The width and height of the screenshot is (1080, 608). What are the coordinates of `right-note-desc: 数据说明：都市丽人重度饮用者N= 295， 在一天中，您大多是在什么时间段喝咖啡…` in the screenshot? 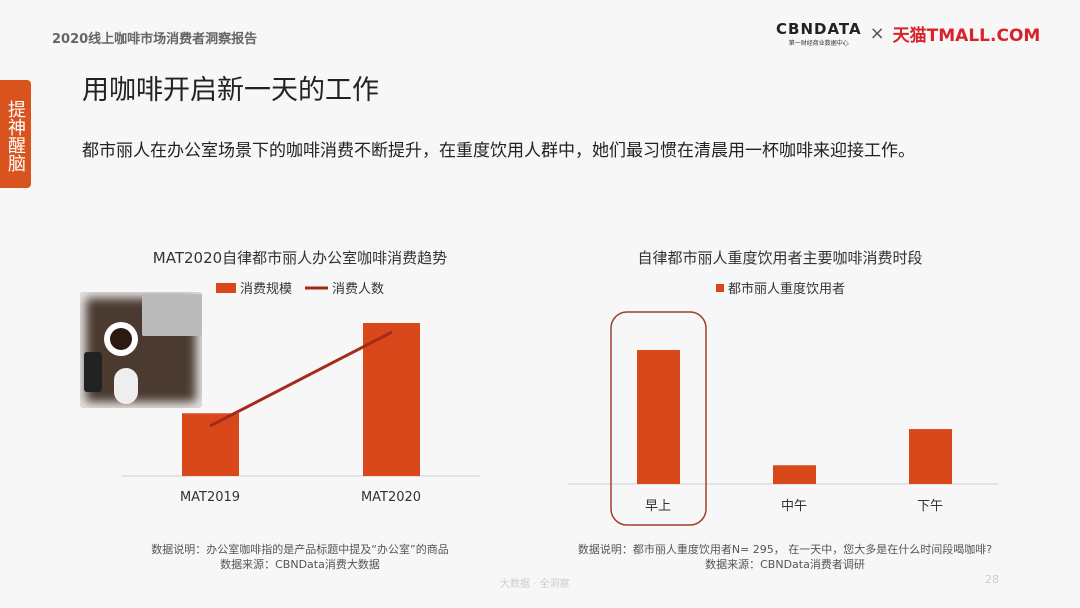 It's located at (785, 549).